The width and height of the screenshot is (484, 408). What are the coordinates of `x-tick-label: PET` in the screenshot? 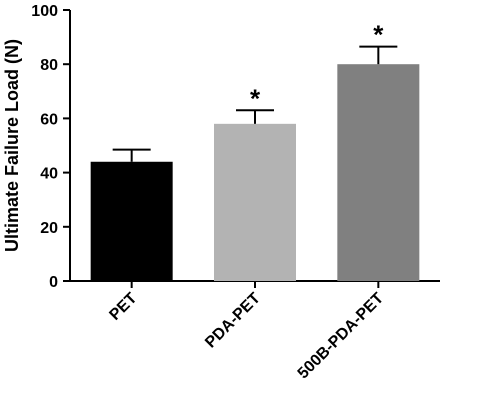 It's located at (123, 307).